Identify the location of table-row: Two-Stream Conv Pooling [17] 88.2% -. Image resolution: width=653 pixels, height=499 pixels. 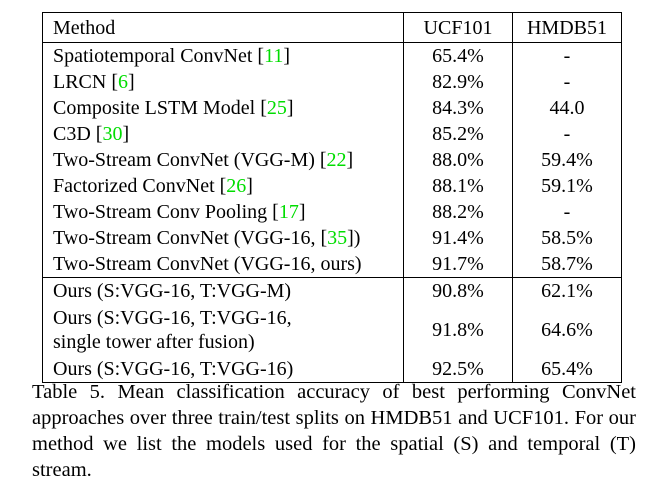
(332, 212).